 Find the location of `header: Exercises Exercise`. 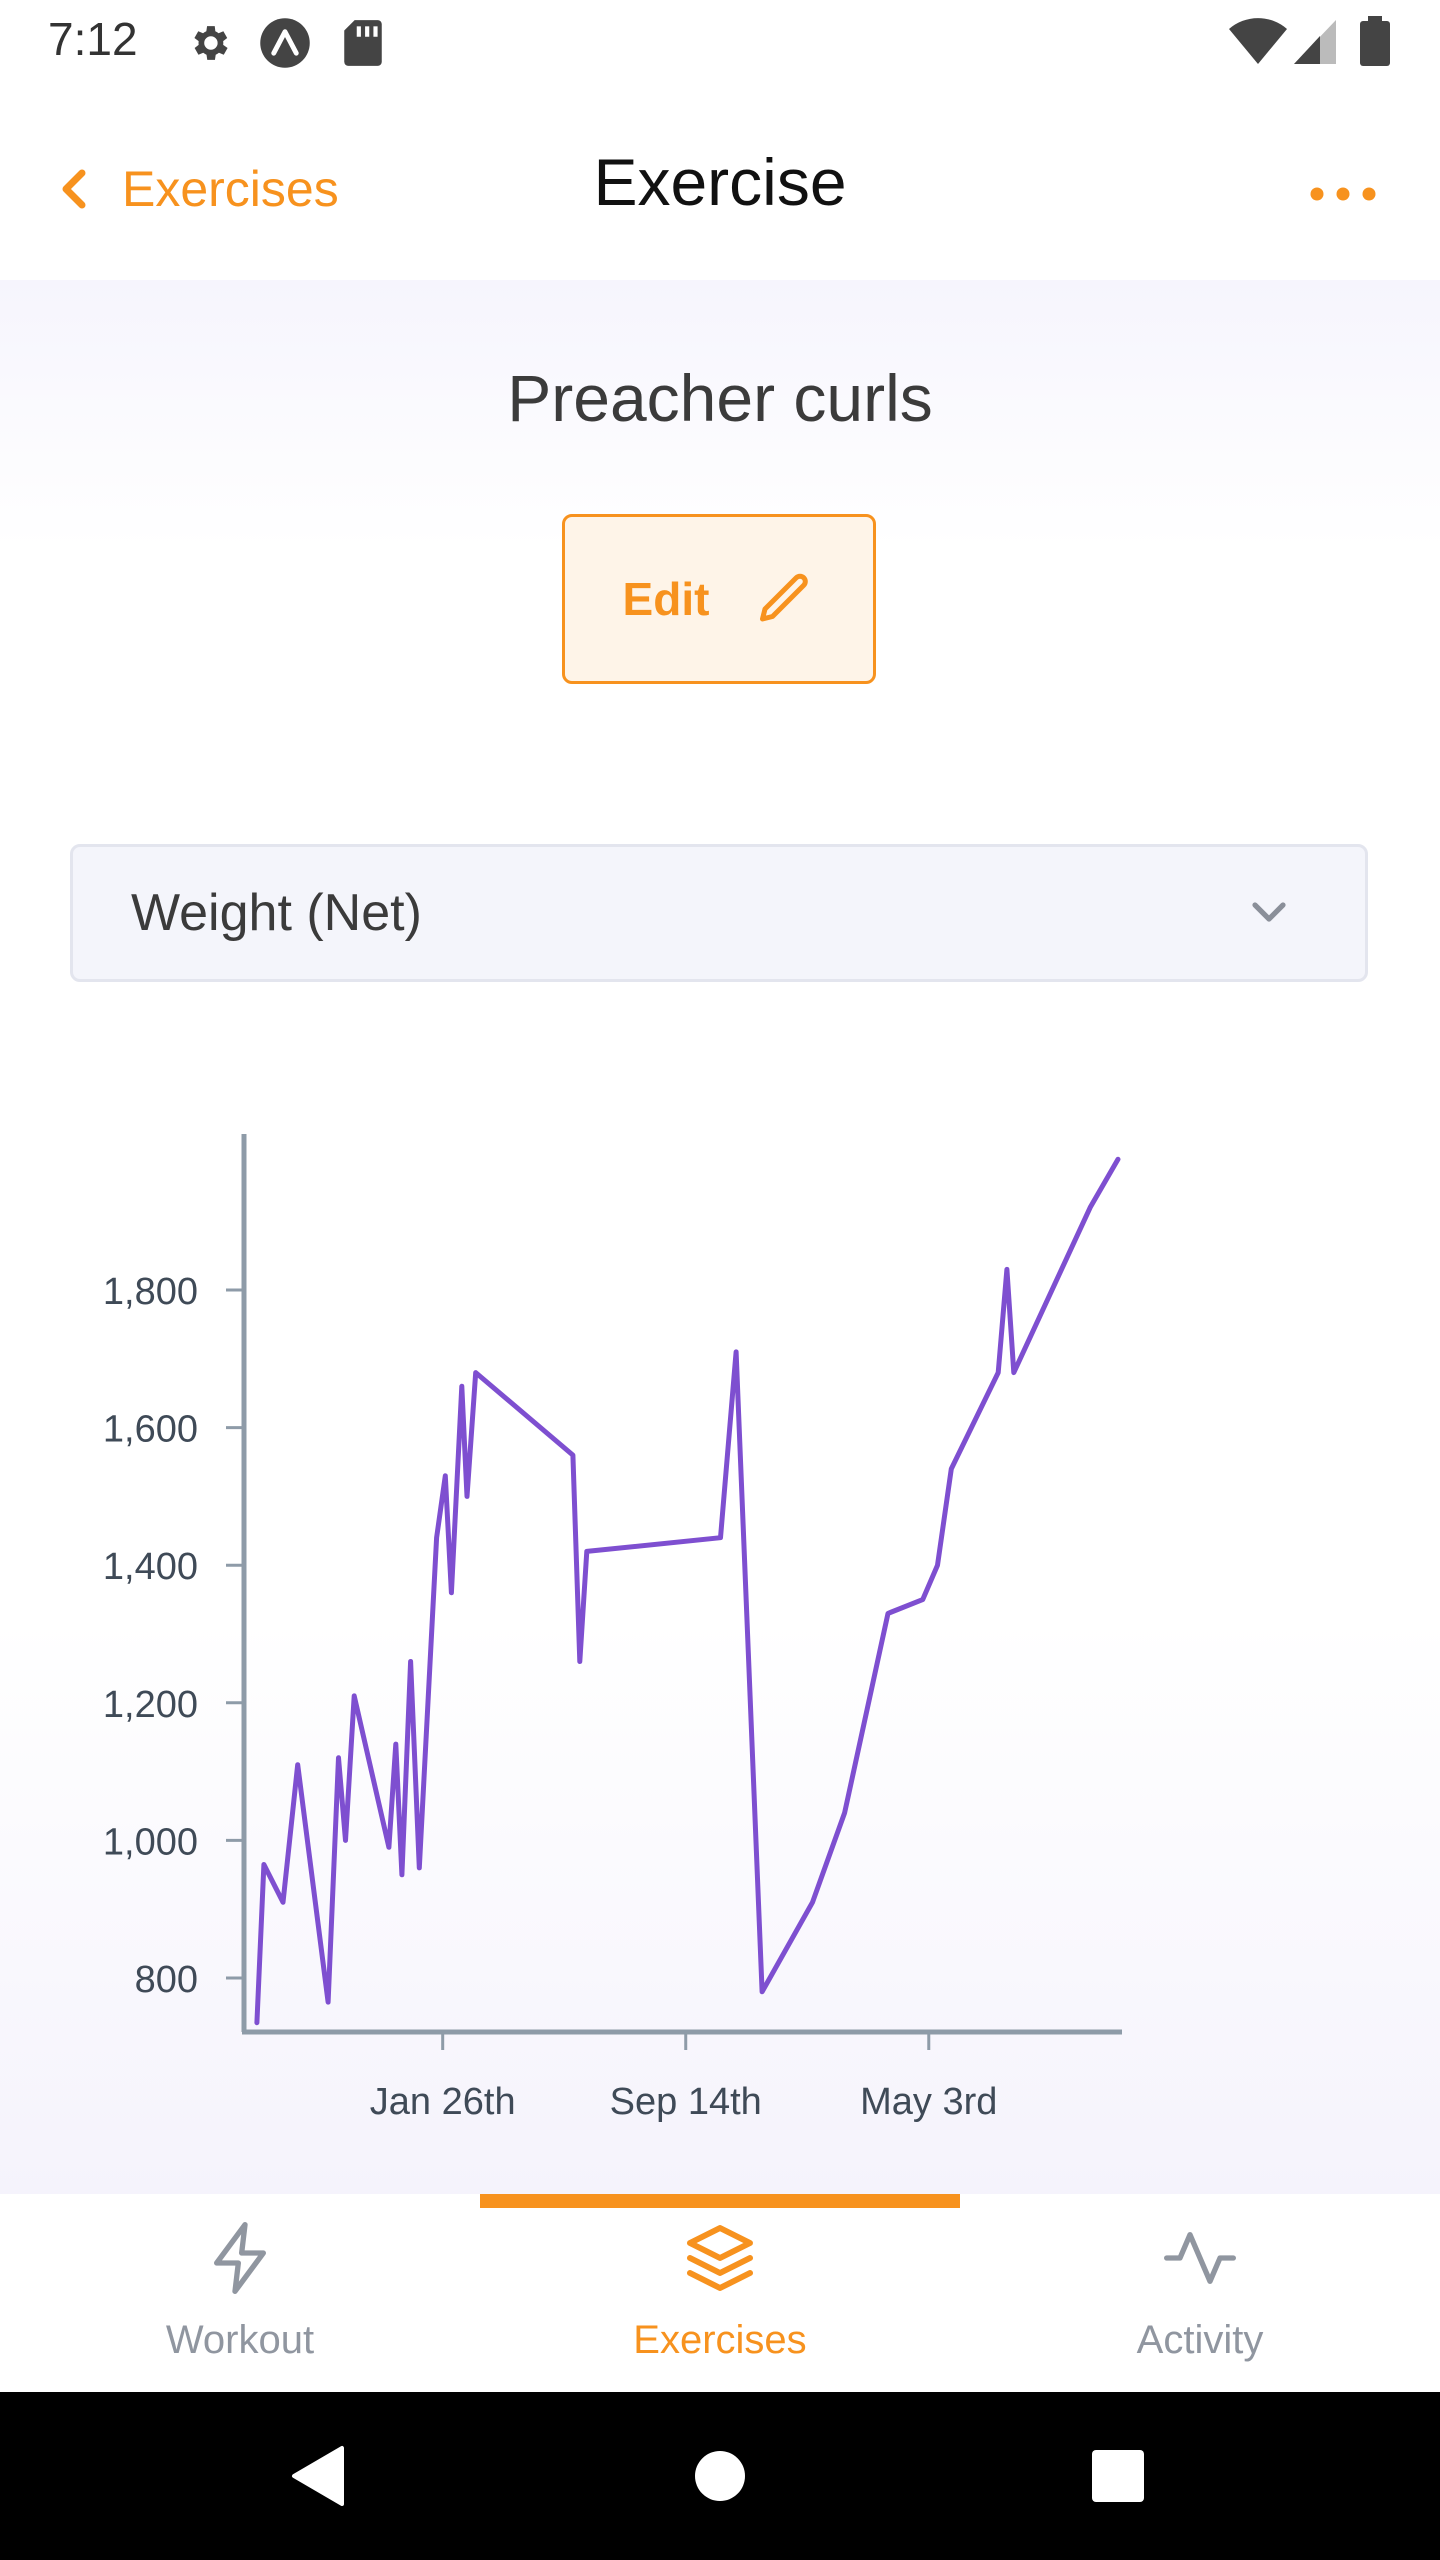

header: Exercises Exercise is located at coordinates (720, 182).